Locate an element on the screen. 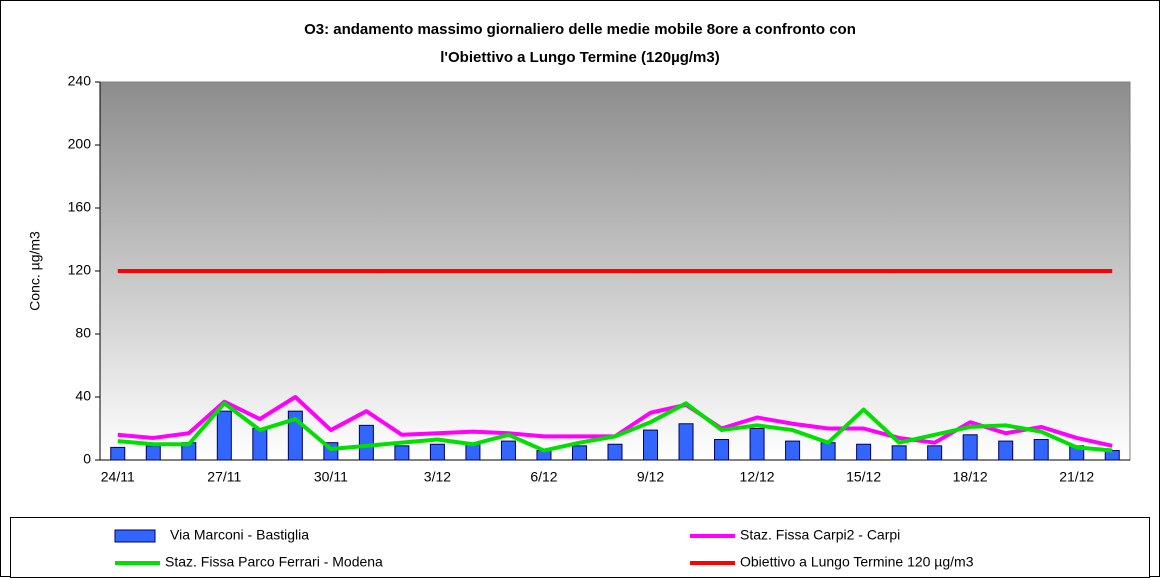  x-tick-label: 30/11 is located at coordinates (331, 477).